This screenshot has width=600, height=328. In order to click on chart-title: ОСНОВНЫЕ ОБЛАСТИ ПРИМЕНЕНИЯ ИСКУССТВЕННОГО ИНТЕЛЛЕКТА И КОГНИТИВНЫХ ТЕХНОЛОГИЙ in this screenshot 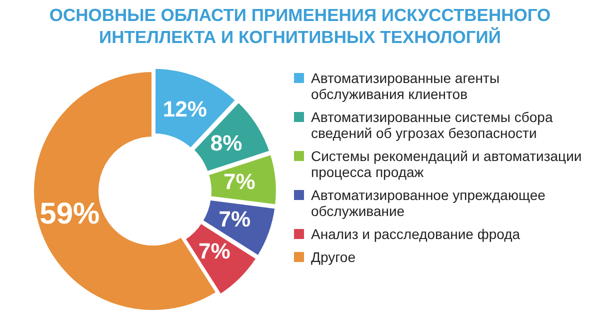, I will do `click(300, 26)`.